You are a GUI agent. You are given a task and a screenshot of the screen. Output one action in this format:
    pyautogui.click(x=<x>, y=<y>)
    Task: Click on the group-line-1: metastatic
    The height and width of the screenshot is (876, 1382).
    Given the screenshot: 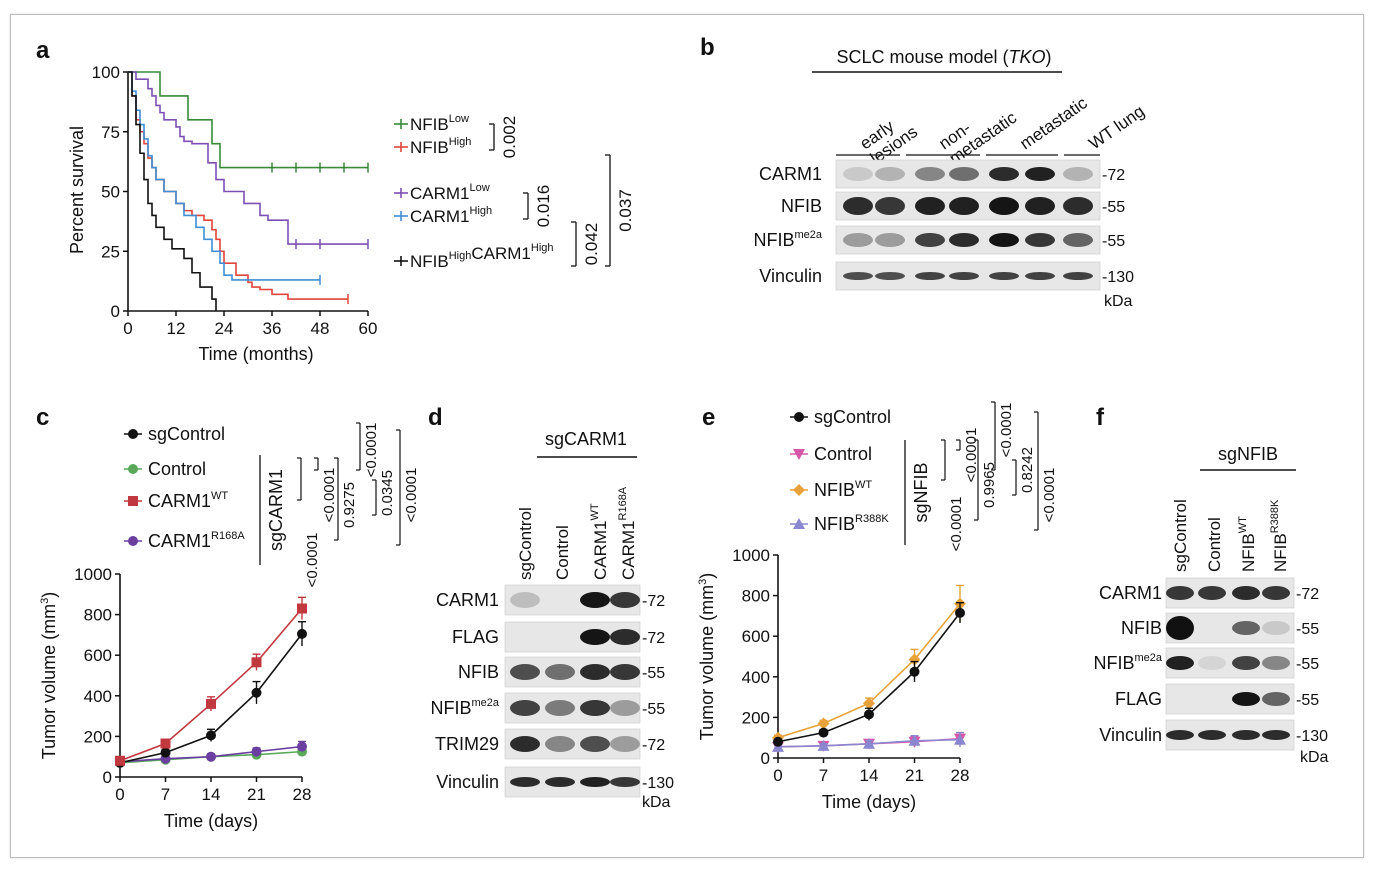 What is the action you would take?
    pyautogui.click(x=1053, y=123)
    